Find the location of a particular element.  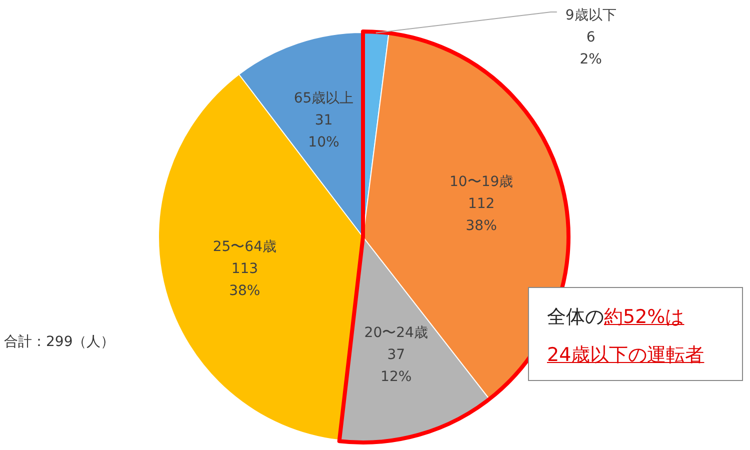

text: 約52%は is located at coordinates (644, 317).